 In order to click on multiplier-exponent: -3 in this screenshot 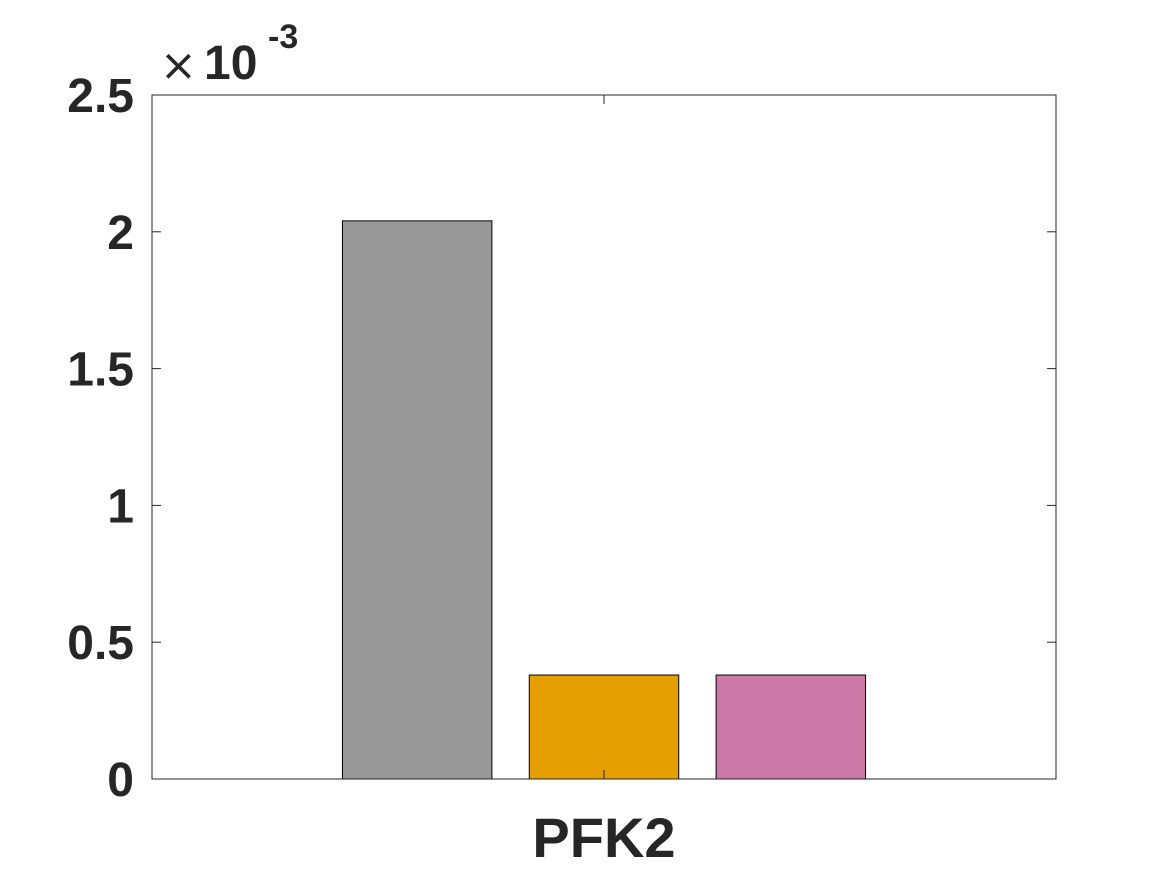, I will do `click(283, 37)`.